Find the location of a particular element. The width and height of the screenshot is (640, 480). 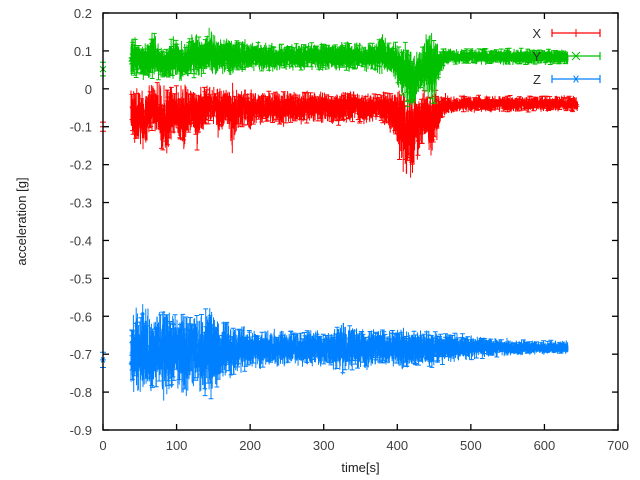

y-tick-label: -0.3 is located at coordinates (81, 203).